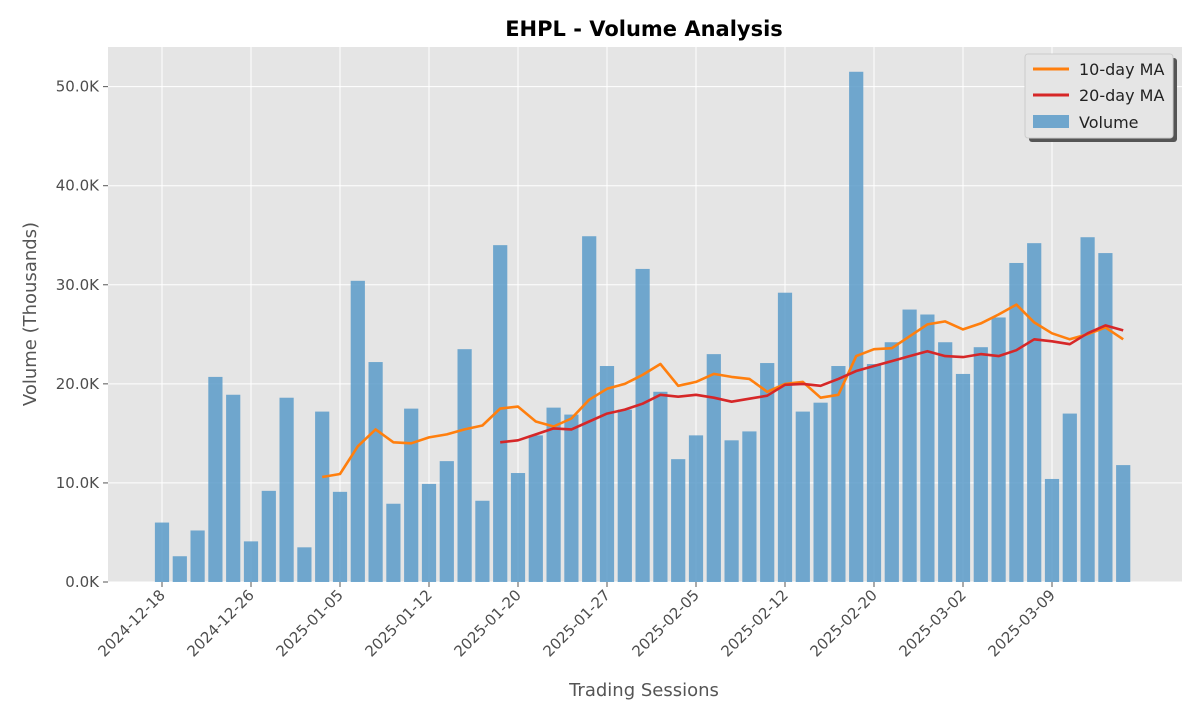 The height and width of the screenshot is (720, 1200). I want to click on legend-label-volume: Volume, so click(1109, 122).